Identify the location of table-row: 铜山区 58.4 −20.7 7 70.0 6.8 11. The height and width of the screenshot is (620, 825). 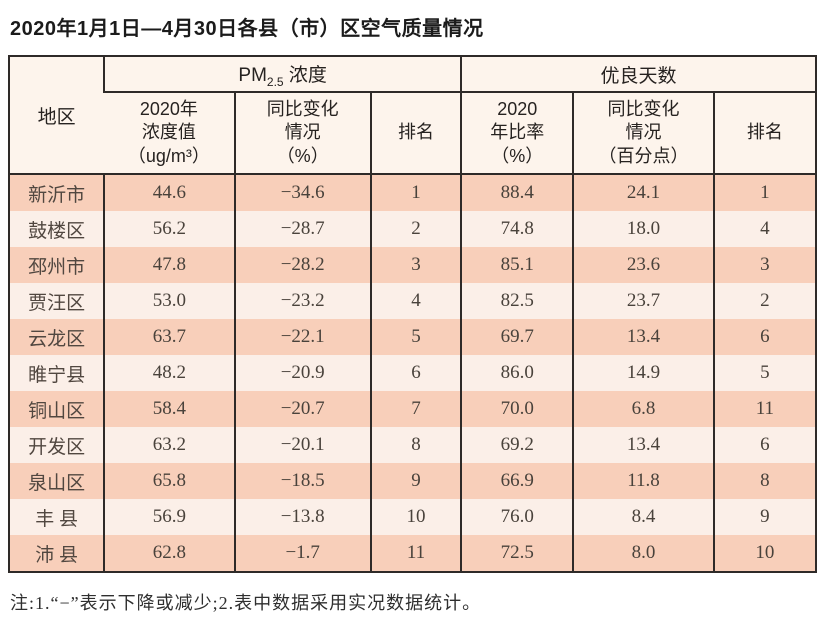
(412, 409).